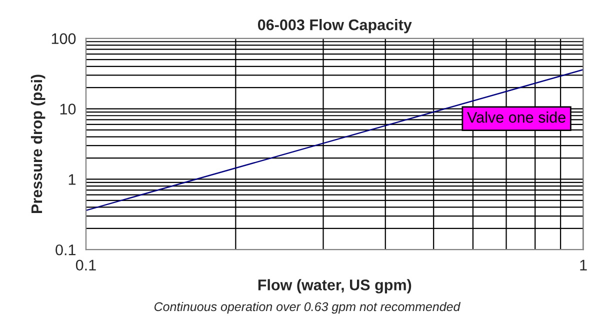  I want to click on text: Continuous operation over 0.63 gpm not recommended, so click(307, 308).